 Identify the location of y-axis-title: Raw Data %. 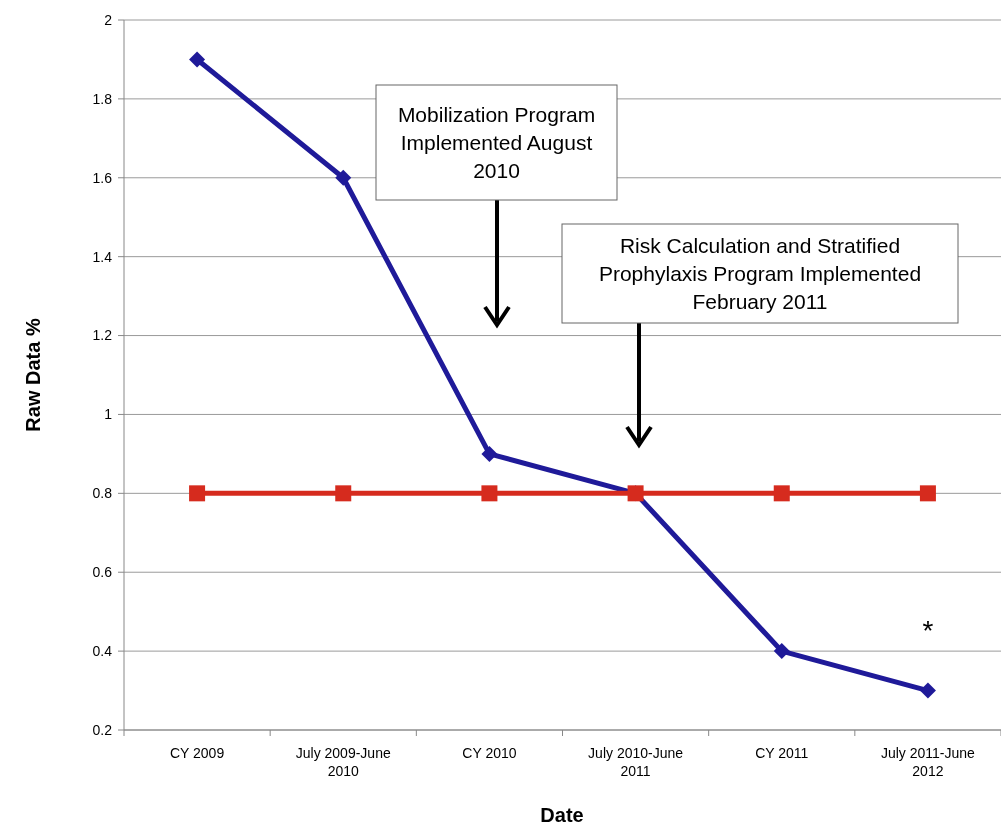
(33, 375).